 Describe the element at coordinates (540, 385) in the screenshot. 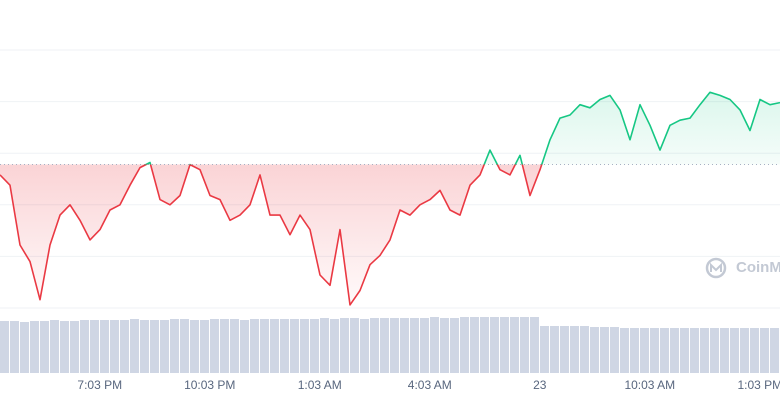

I see `x-tick-label: 23` at that location.